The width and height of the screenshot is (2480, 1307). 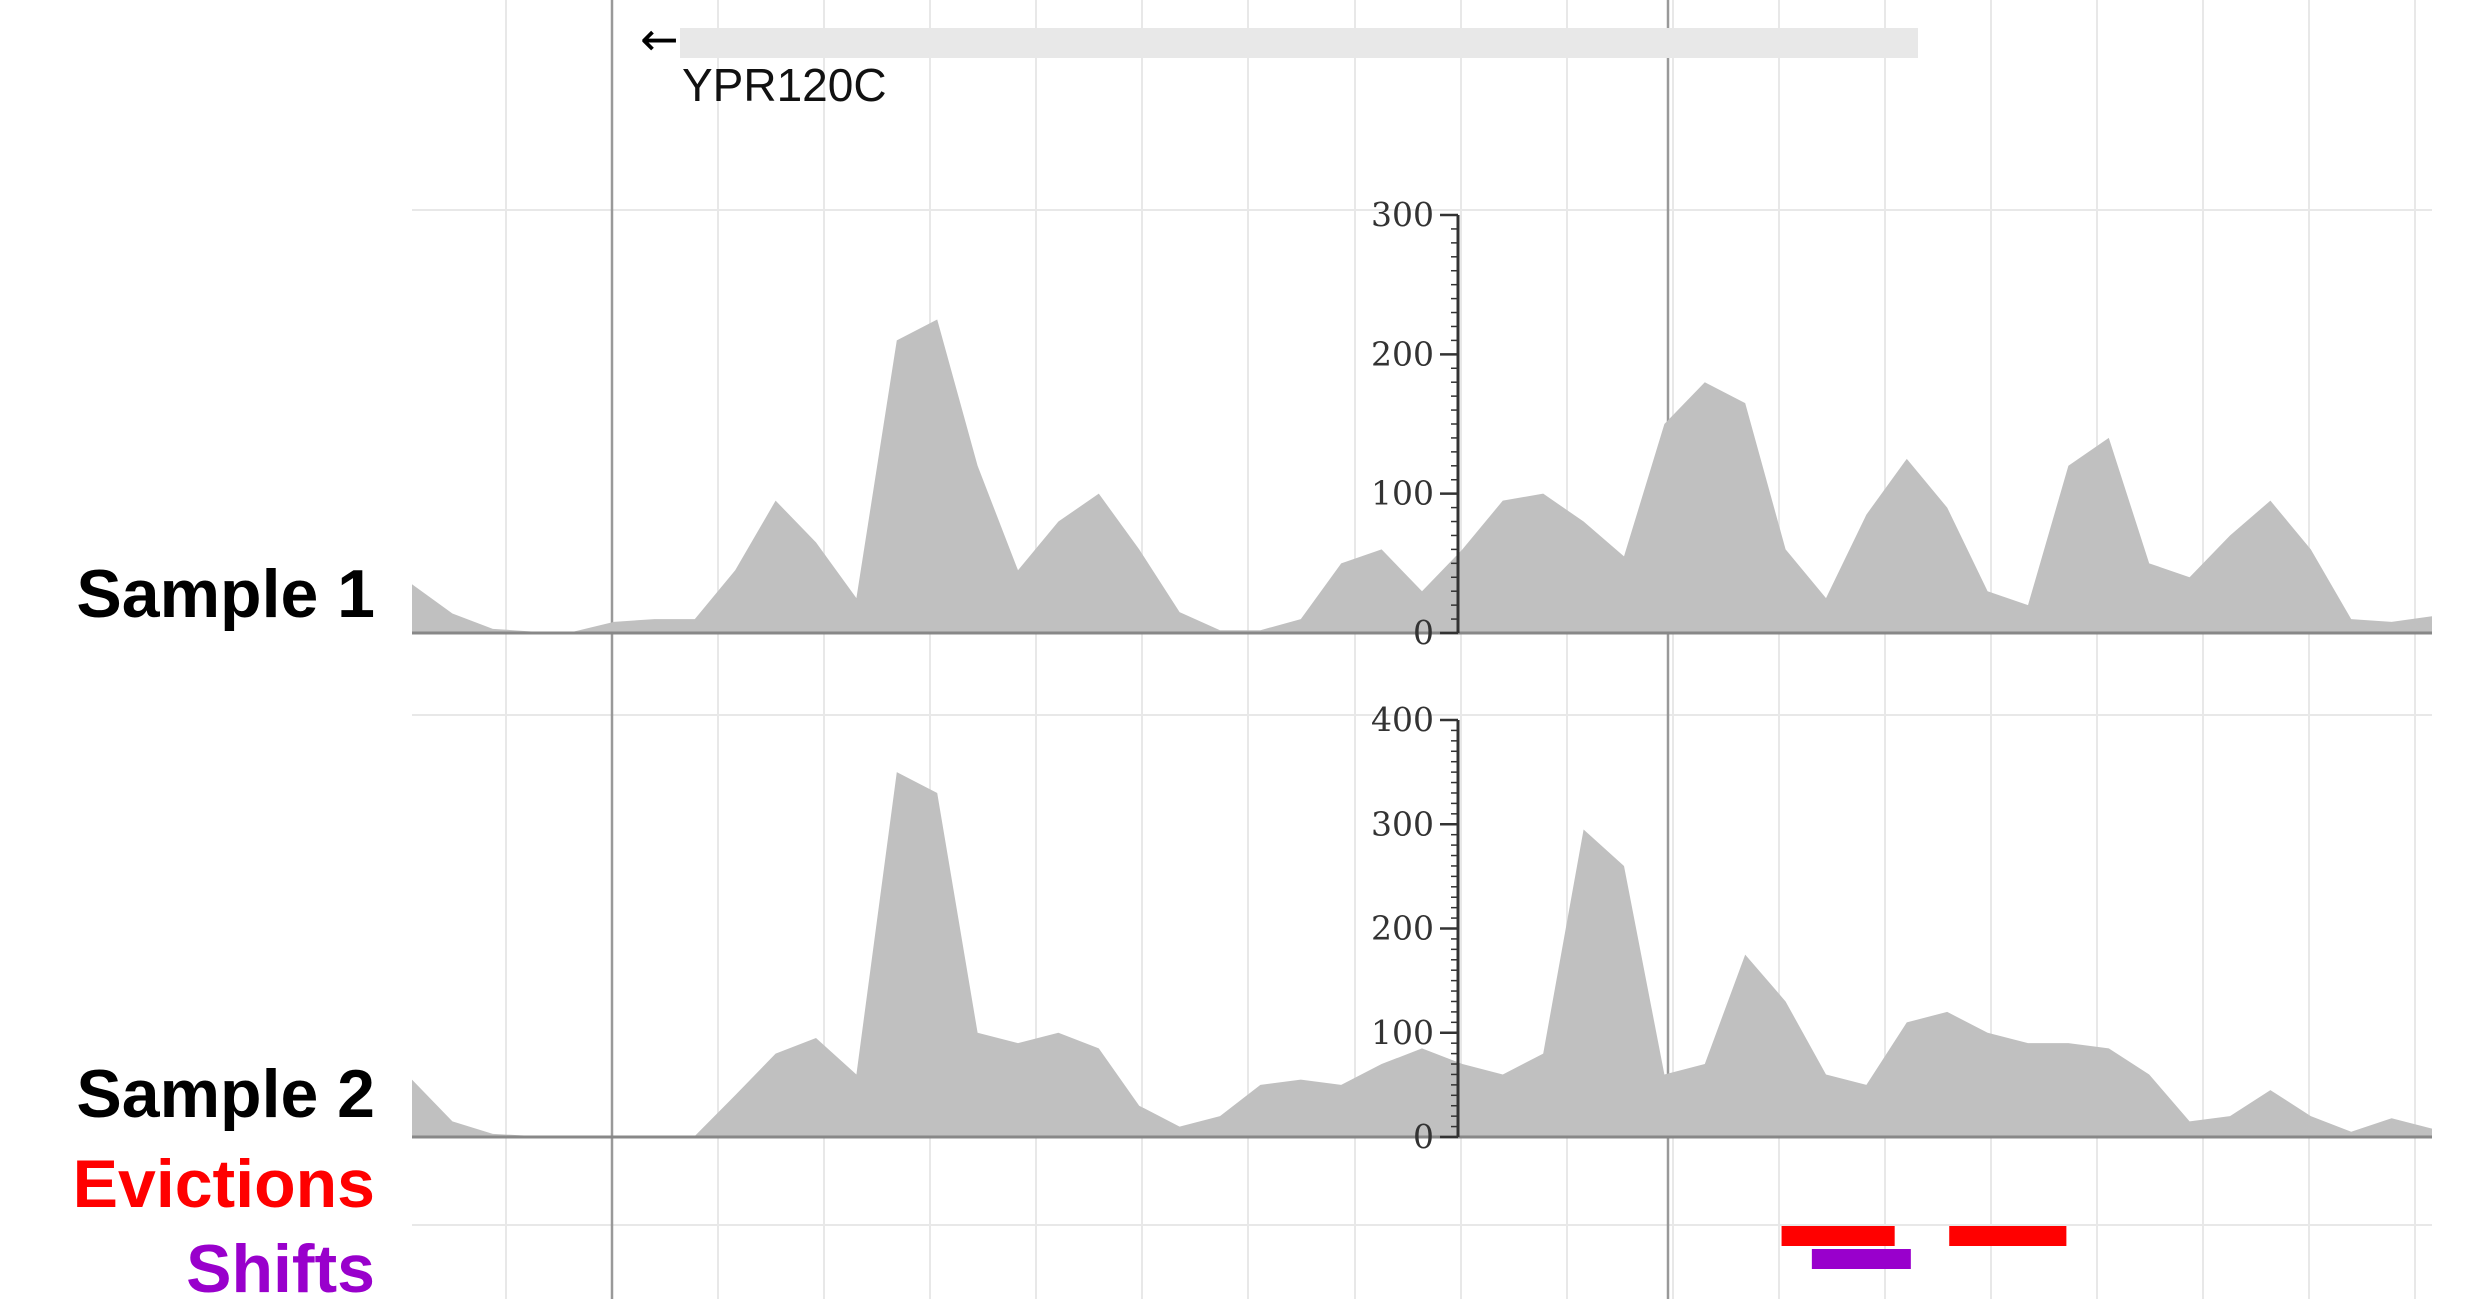 I want to click on sample1-label: Sample 1, so click(x=225, y=594).